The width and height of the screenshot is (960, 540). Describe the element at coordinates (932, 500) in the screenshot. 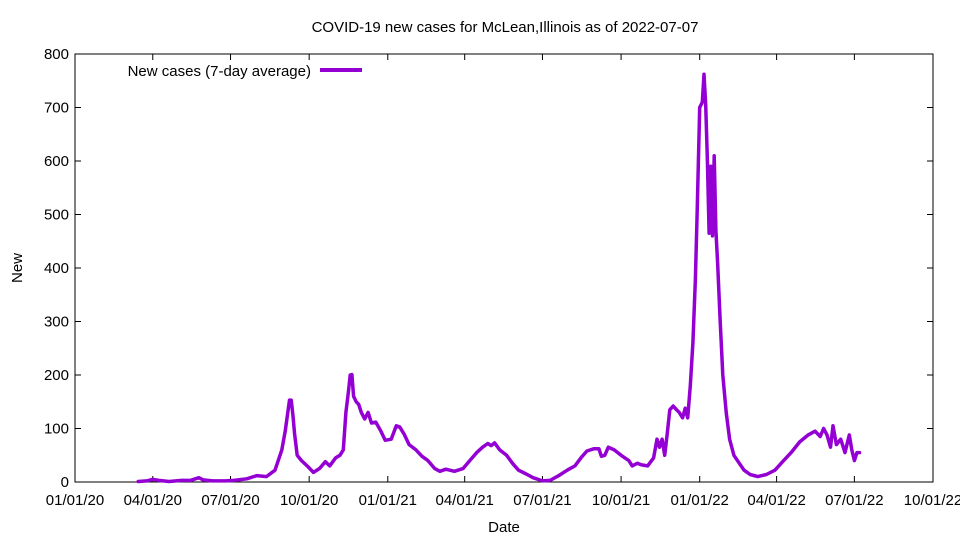

I see `x-tick-label: 10/01/22` at that location.